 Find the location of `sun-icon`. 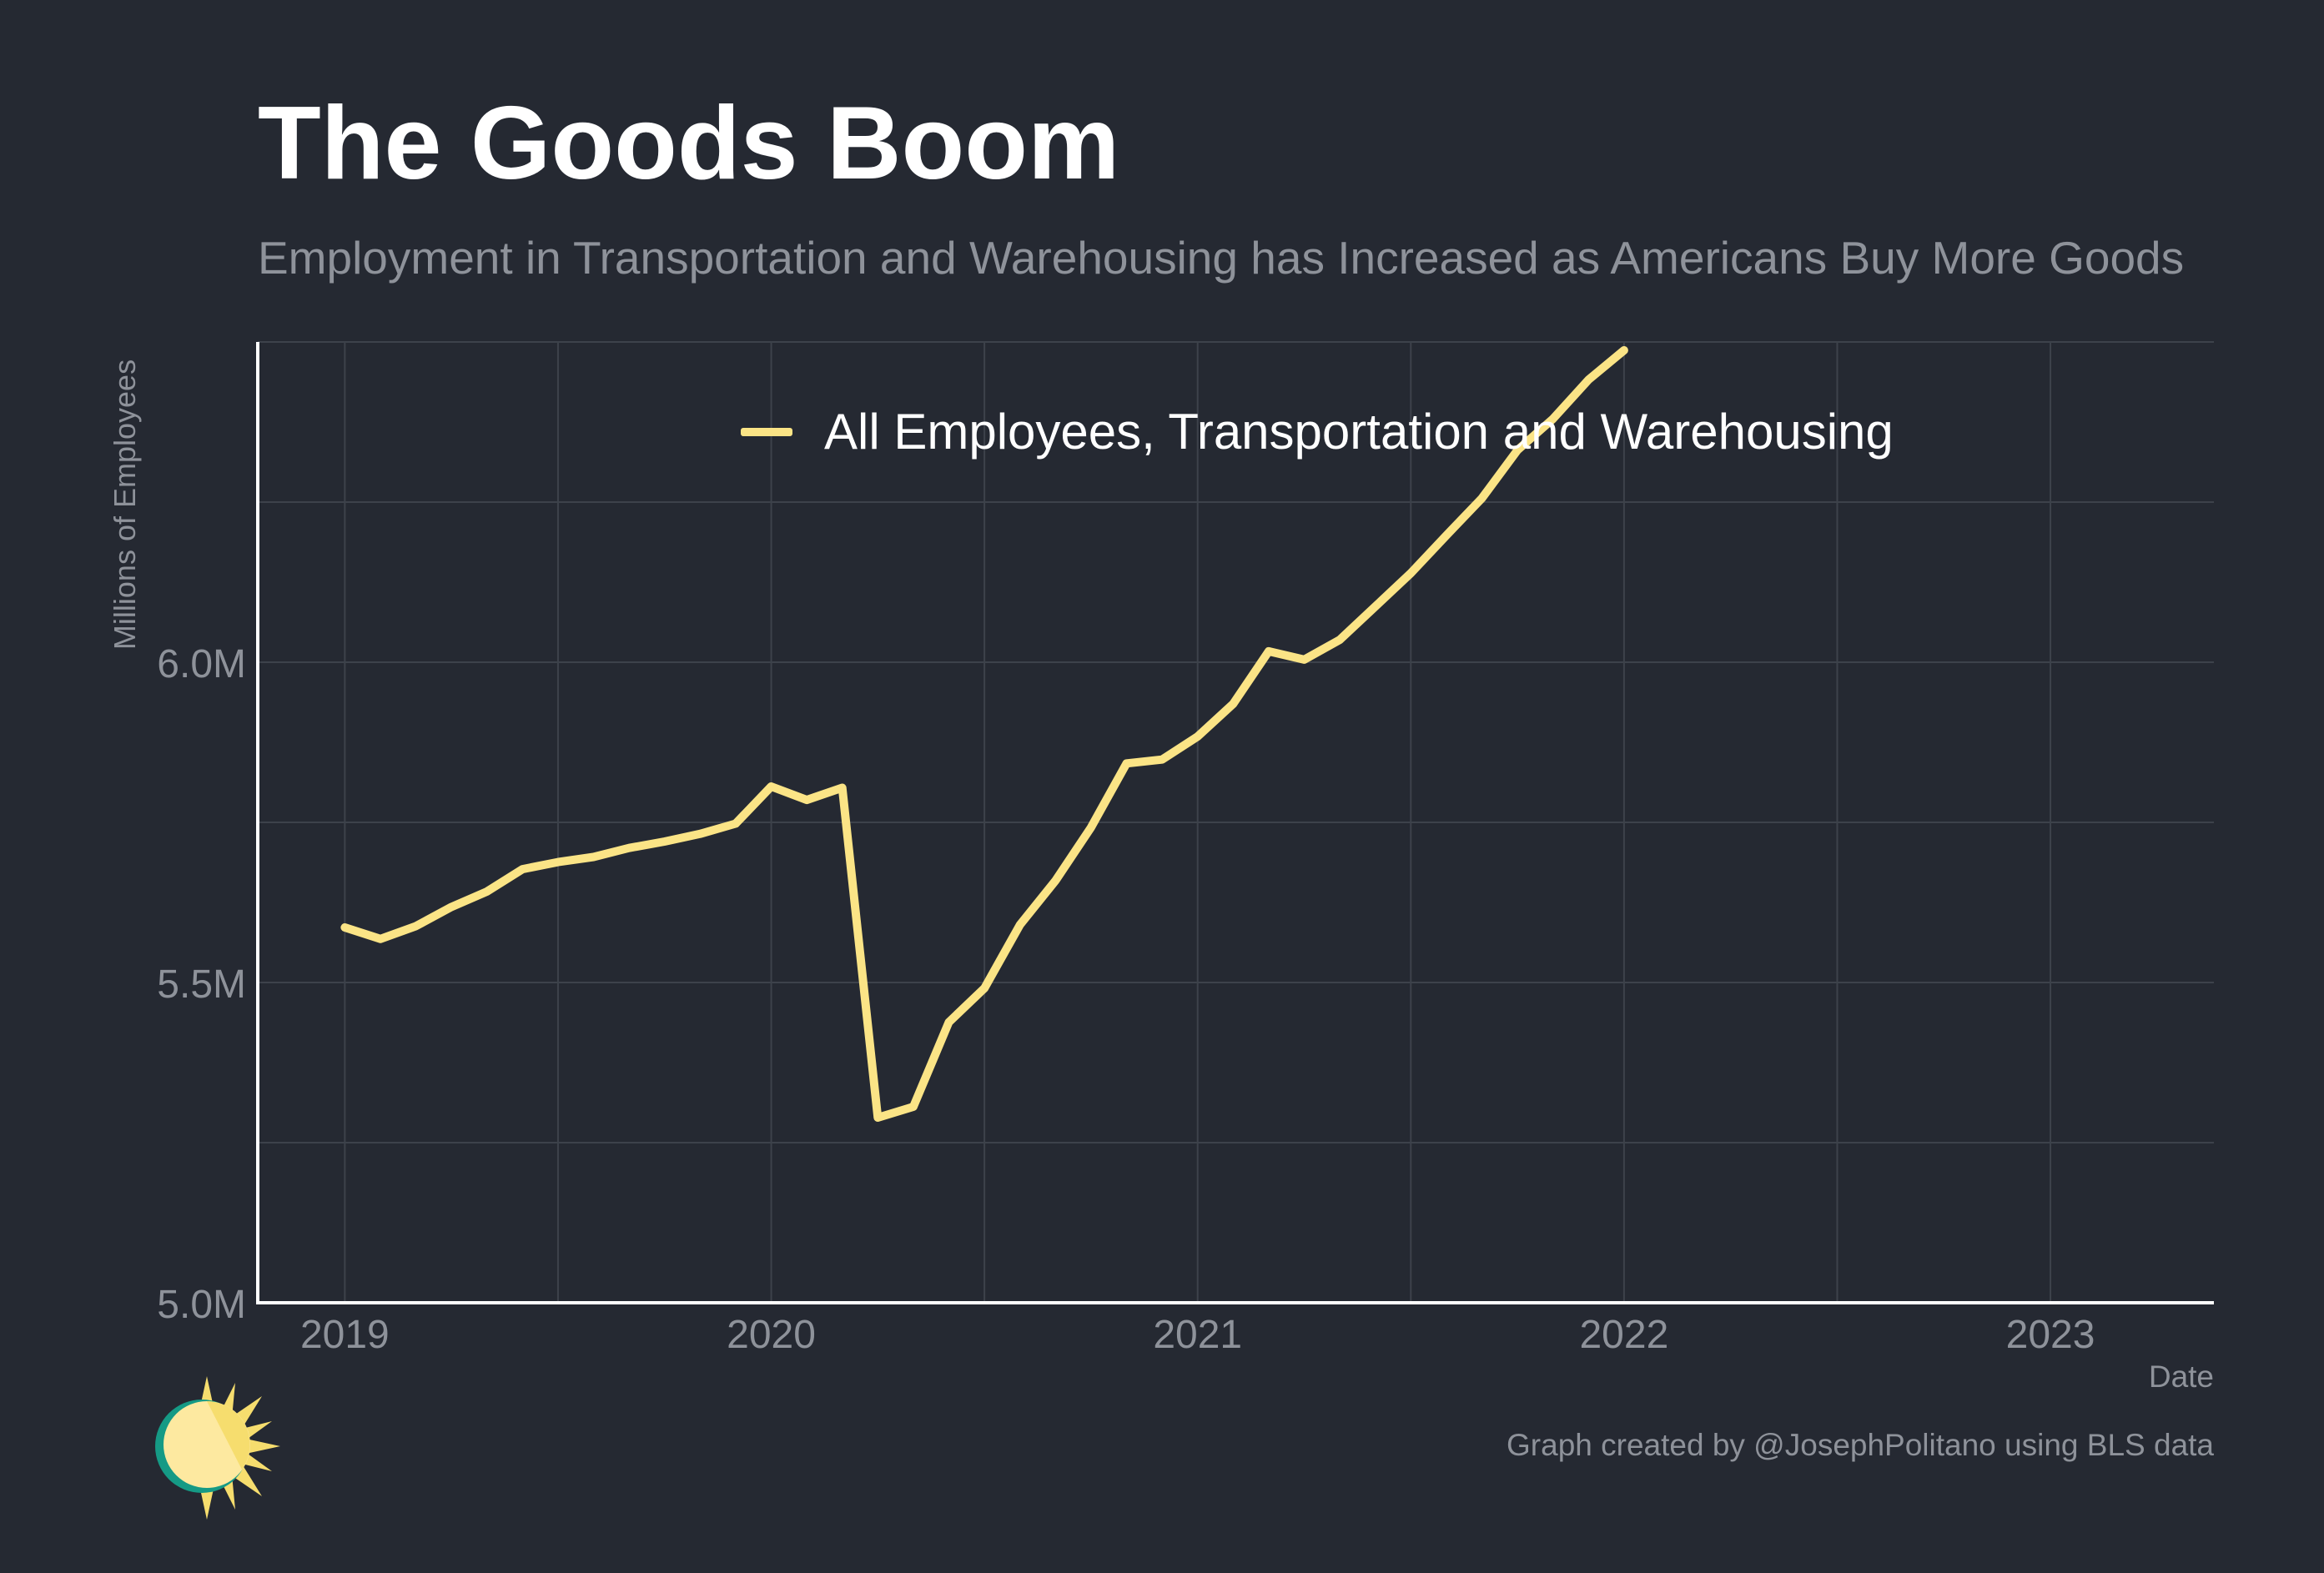

sun-icon is located at coordinates (217, 1448).